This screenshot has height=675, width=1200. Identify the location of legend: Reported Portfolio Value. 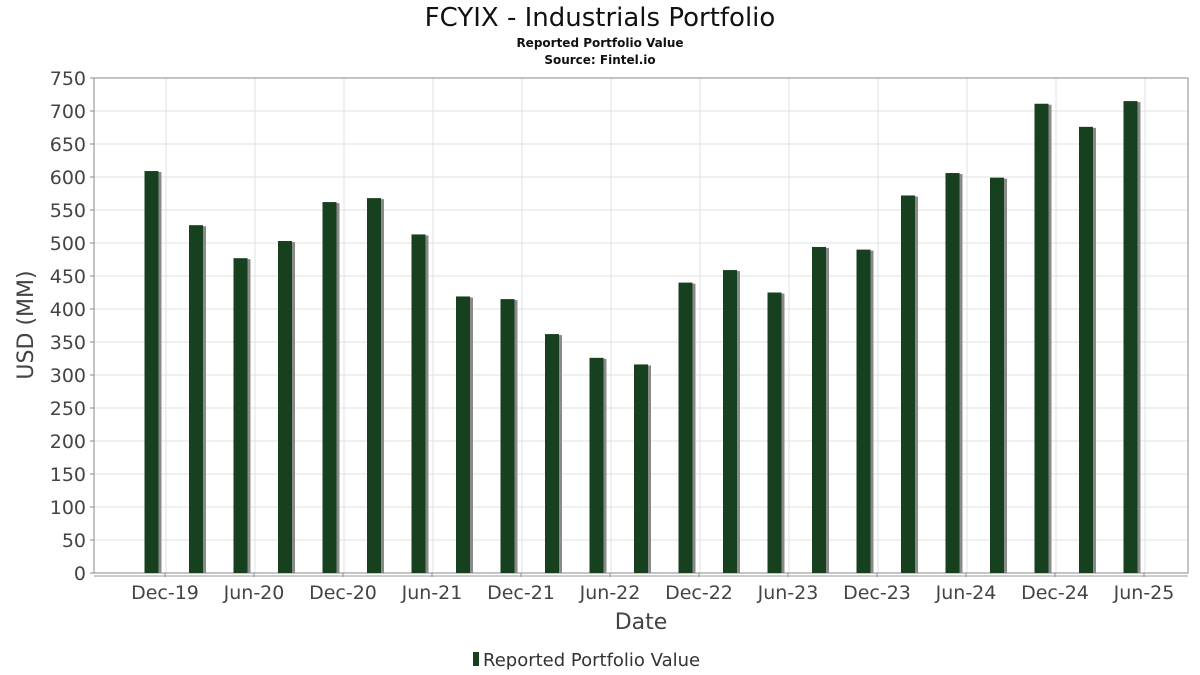
(586, 660).